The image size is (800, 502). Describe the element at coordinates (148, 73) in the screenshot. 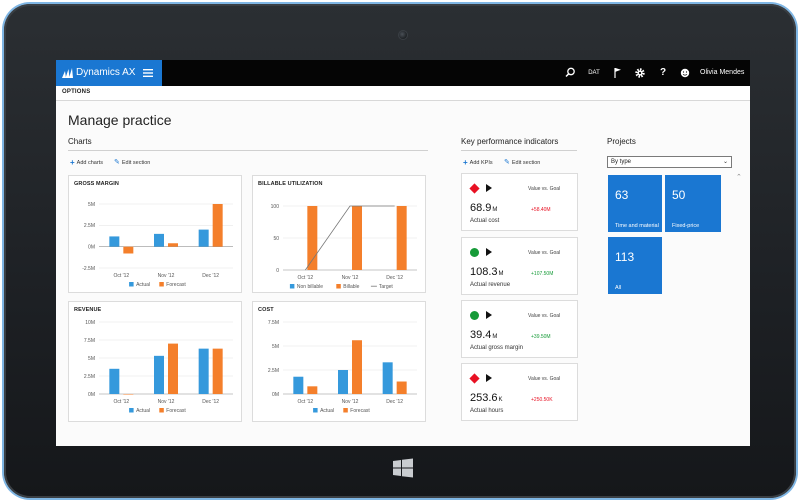

I see `menu-icon` at that location.